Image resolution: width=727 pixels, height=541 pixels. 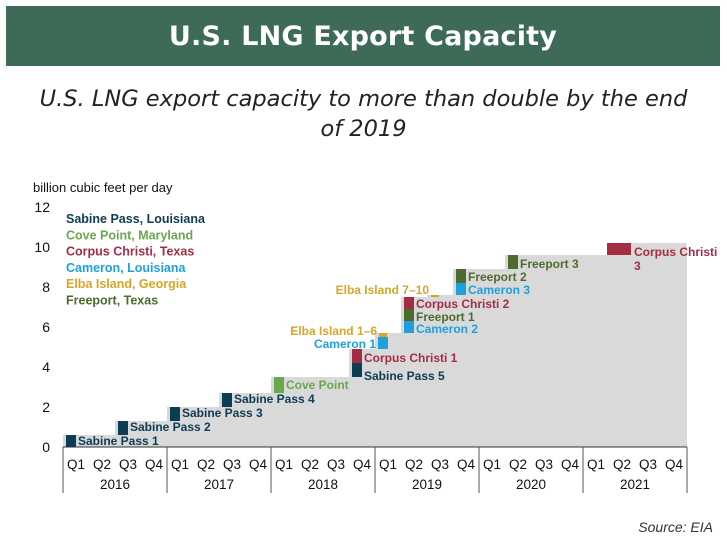 What do you see at coordinates (118, 441) in the screenshot?
I see `capacity-label: Sabine Pass 1` at bounding box center [118, 441].